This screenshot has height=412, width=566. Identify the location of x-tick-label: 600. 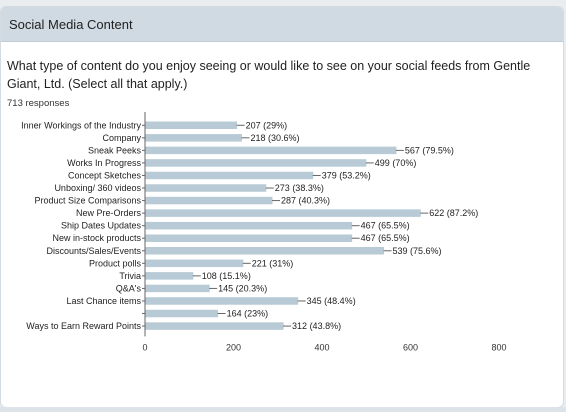
(410, 347).